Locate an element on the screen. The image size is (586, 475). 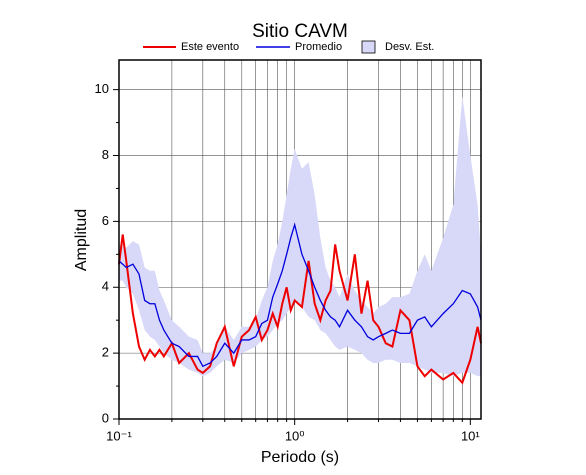
x-axis-label: Periodo (s) is located at coordinates (300, 457).